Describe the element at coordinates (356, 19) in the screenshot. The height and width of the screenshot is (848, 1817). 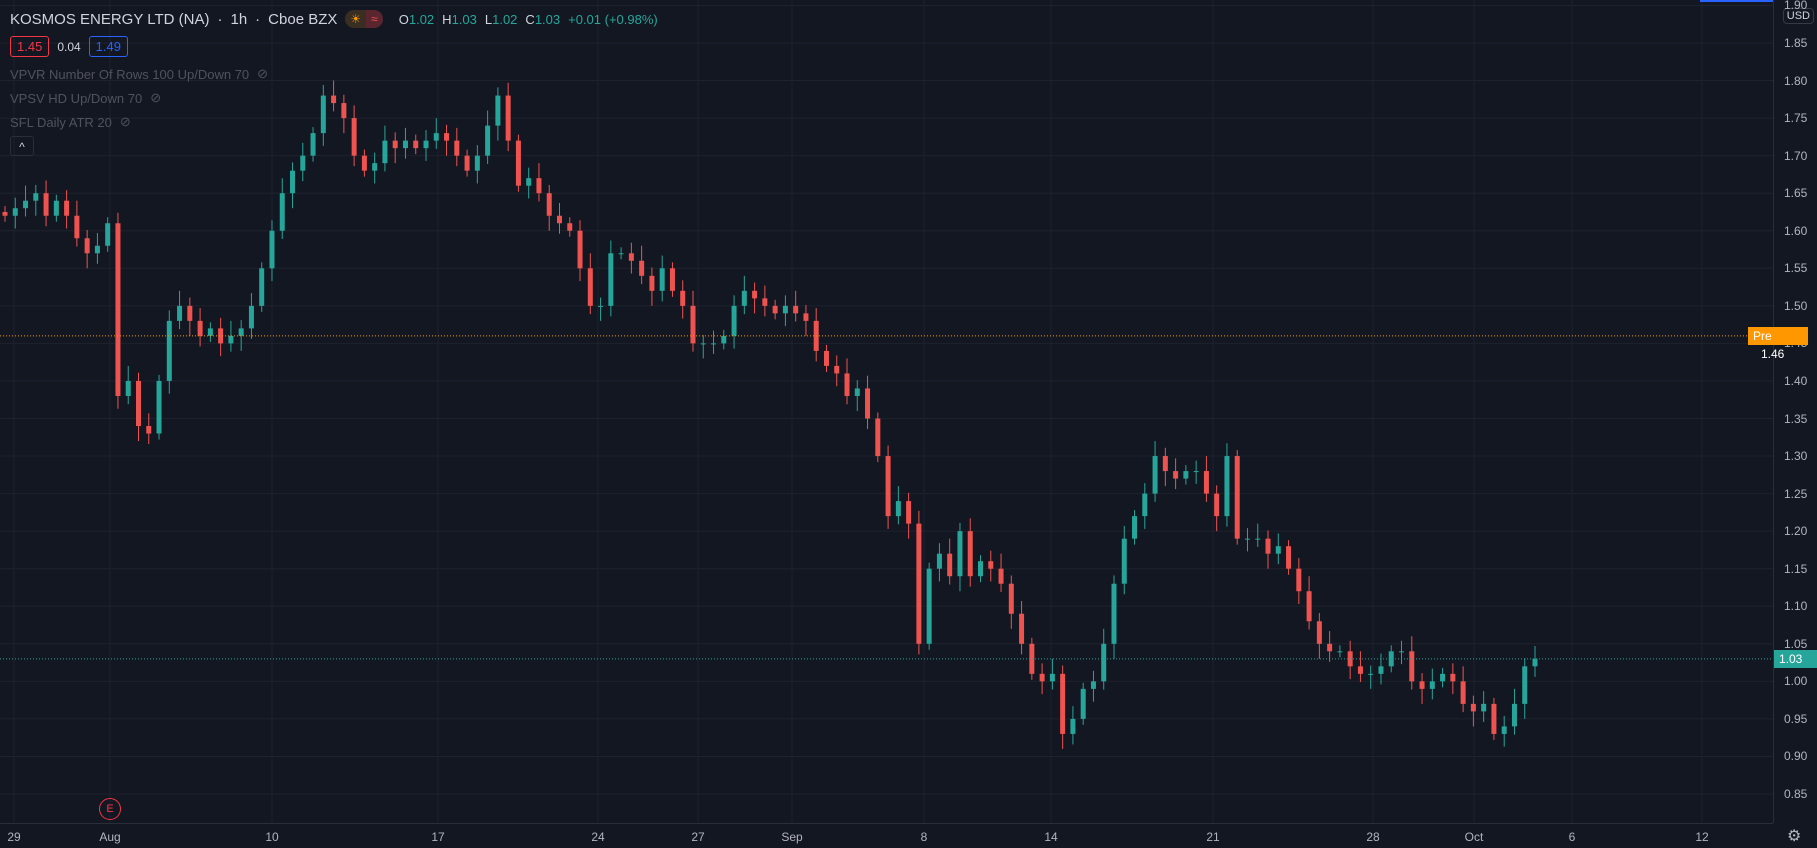
I see `sun-icon: ☀` at that location.